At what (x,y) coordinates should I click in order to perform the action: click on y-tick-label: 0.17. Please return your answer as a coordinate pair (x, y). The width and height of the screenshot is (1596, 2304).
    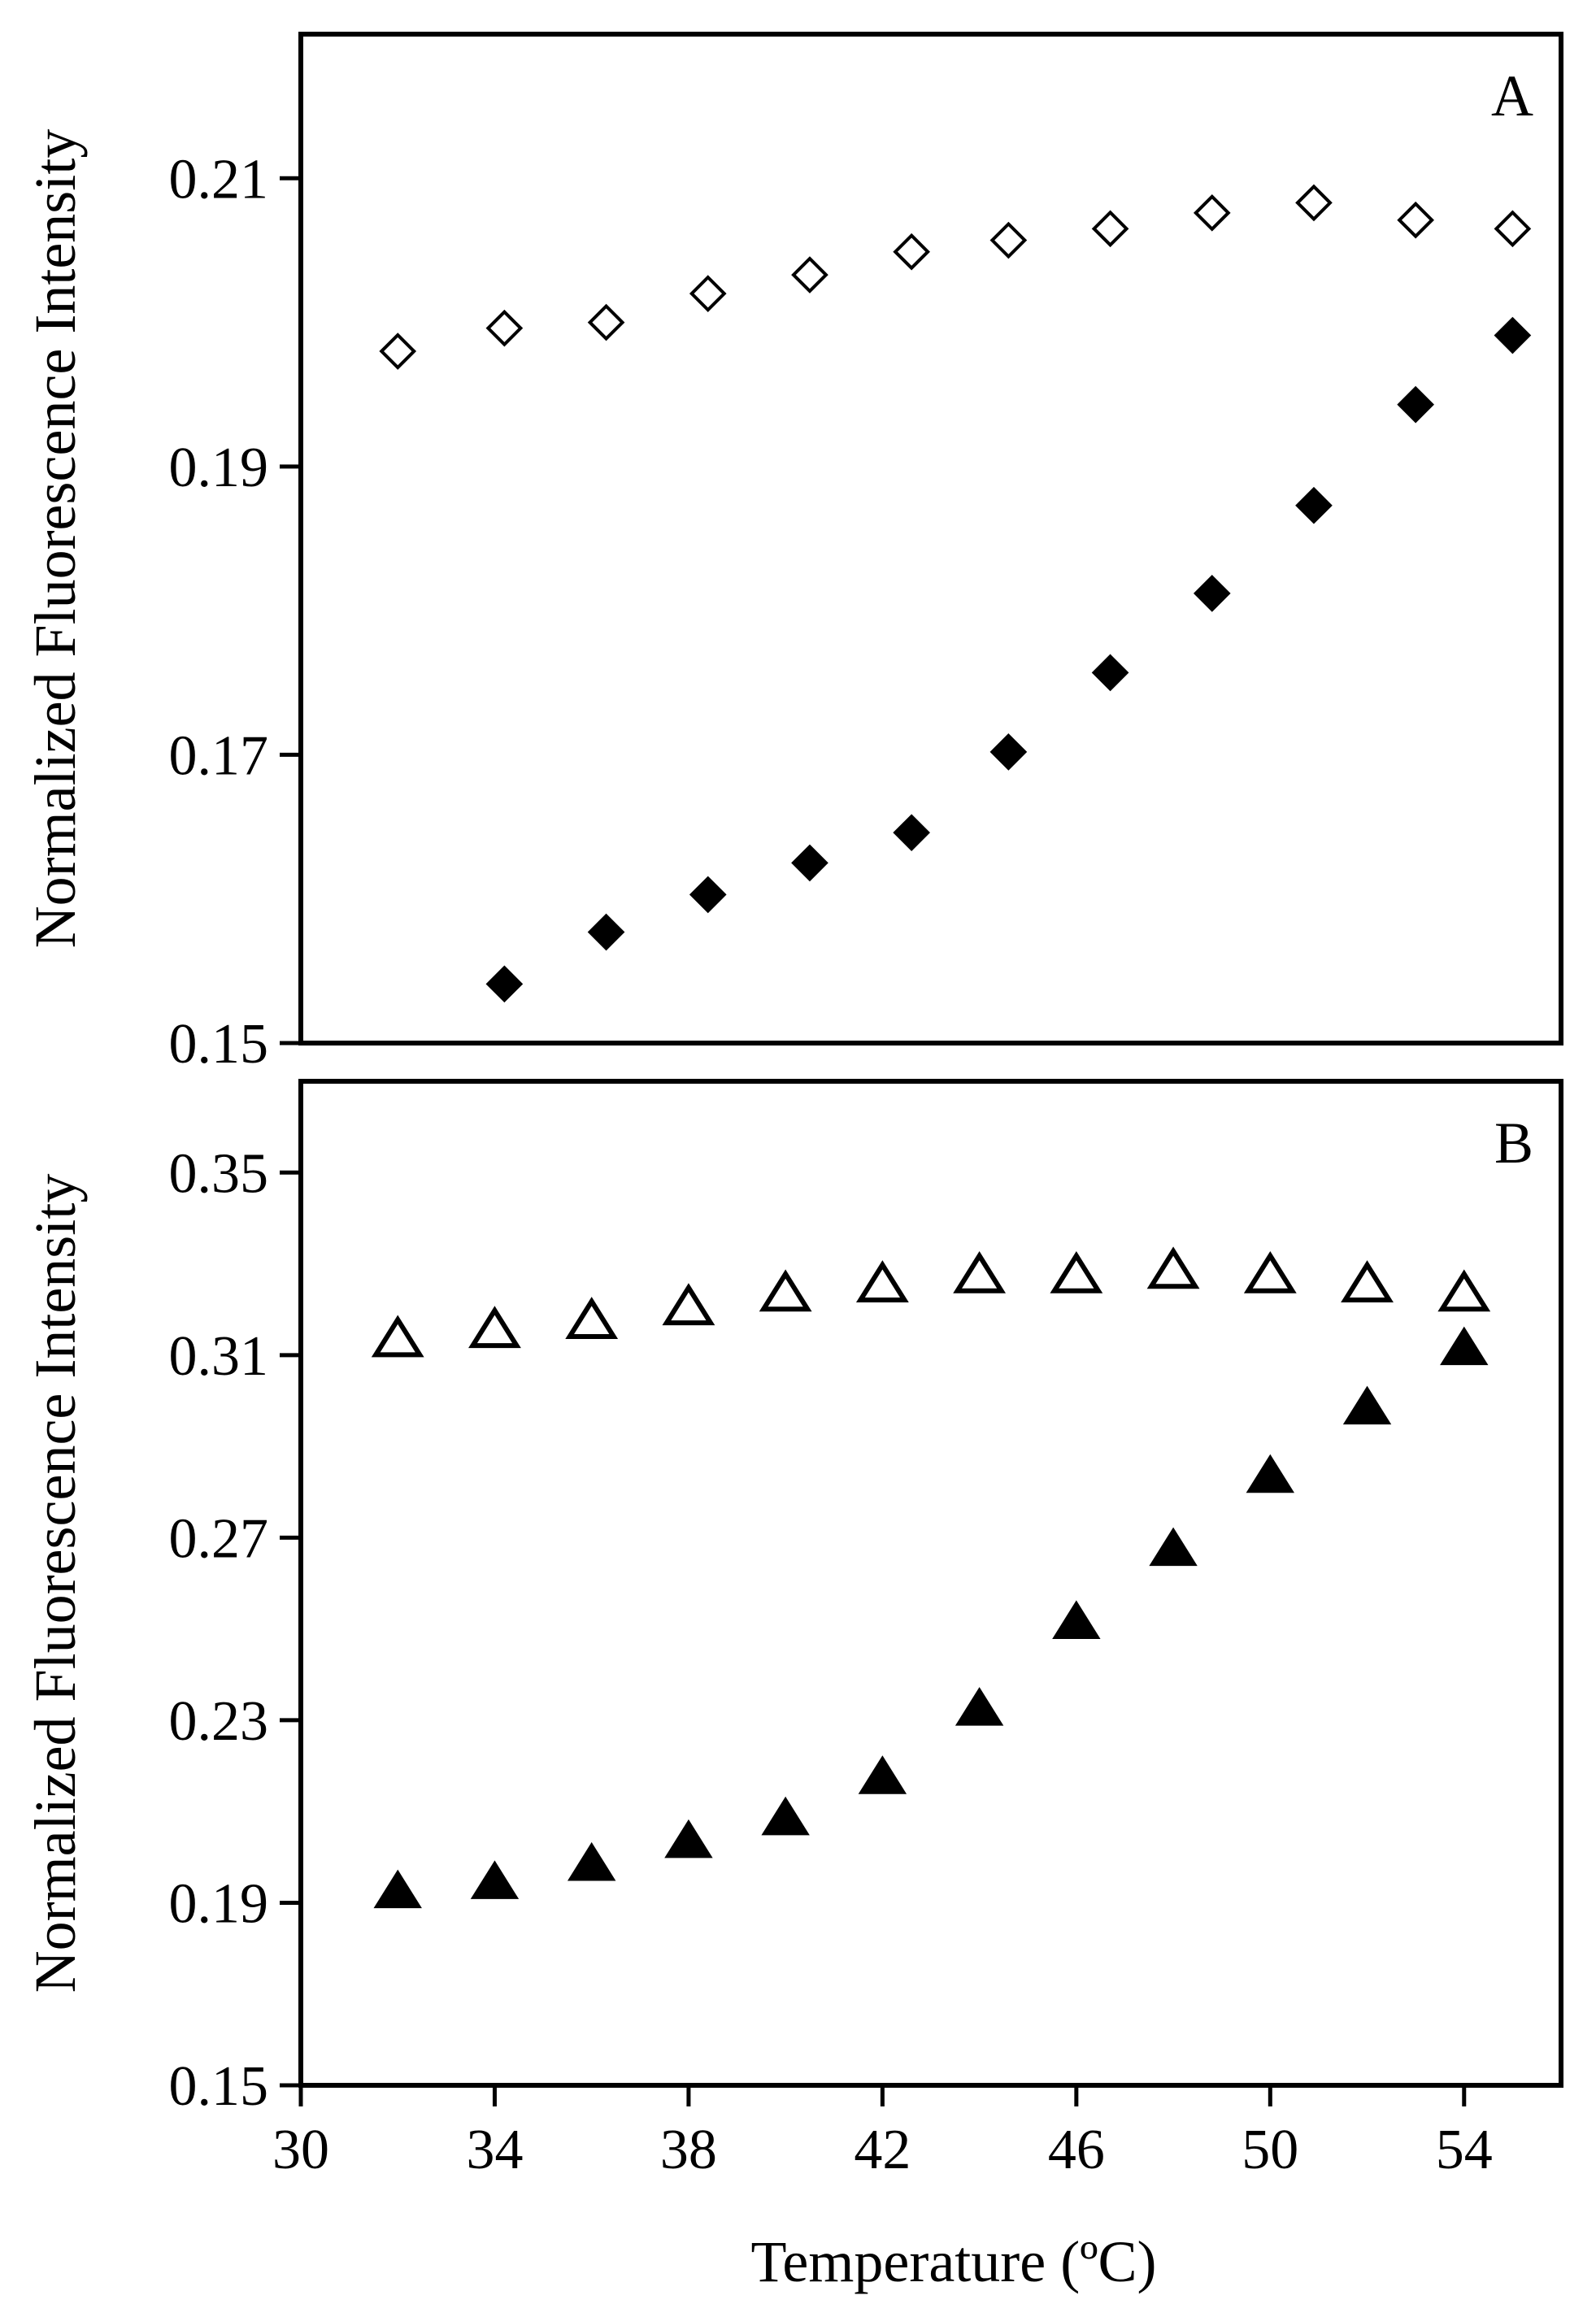
    Looking at the image, I should click on (219, 756).